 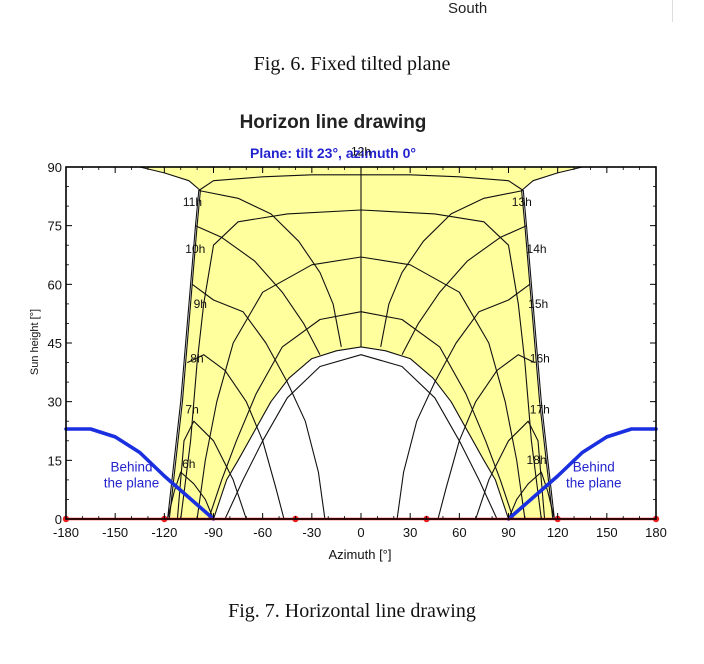 What do you see at coordinates (468, 8) in the screenshot?
I see `top-label-south: South` at bounding box center [468, 8].